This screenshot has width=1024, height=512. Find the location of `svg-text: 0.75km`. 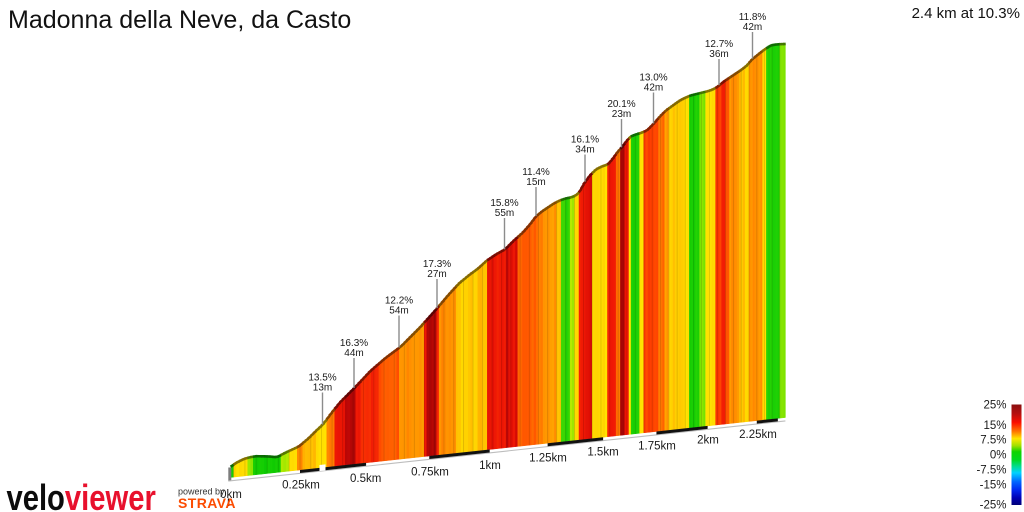

svg-text: 0.75km is located at coordinates (430, 473).